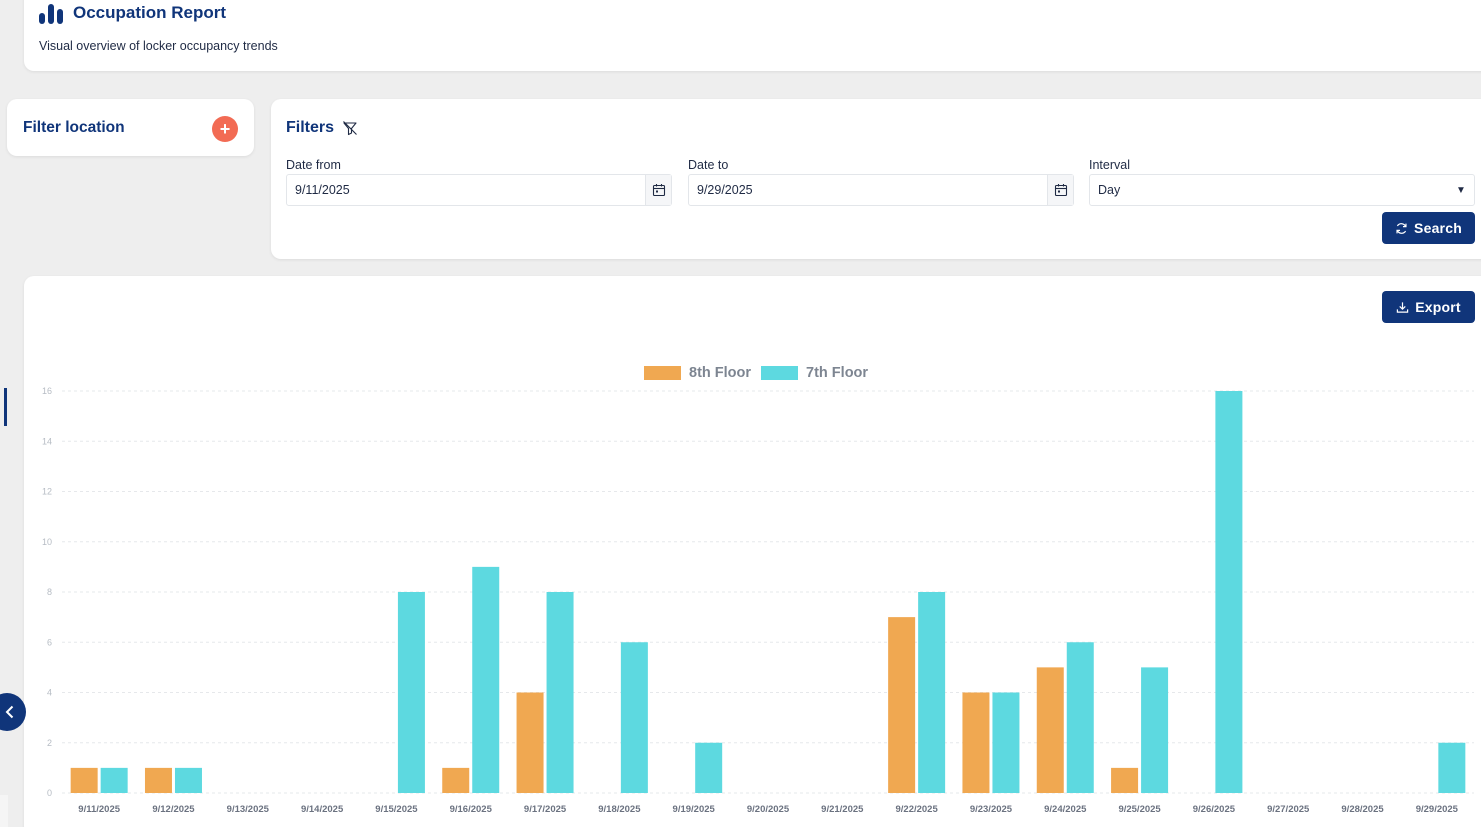 The width and height of the screenshot is (1481, 827). Describe the element at coordinates (1109, 190) in the screenshot. I see `interval-value: Day` at that location.